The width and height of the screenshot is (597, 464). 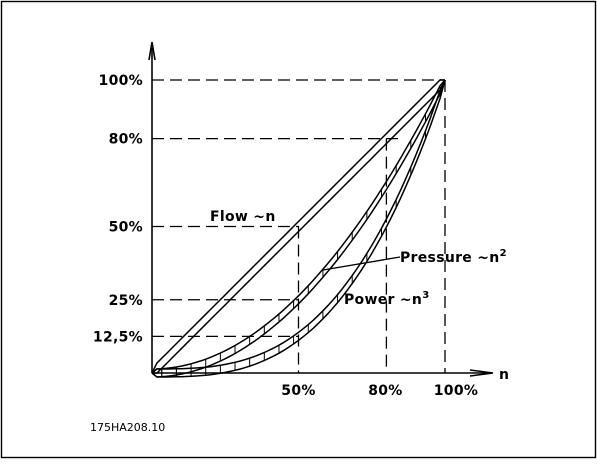 What do you see at coordinates (126, 301) in the screenshot?
I see `y-tick-label: 25%` at bounding box center [126, 301].